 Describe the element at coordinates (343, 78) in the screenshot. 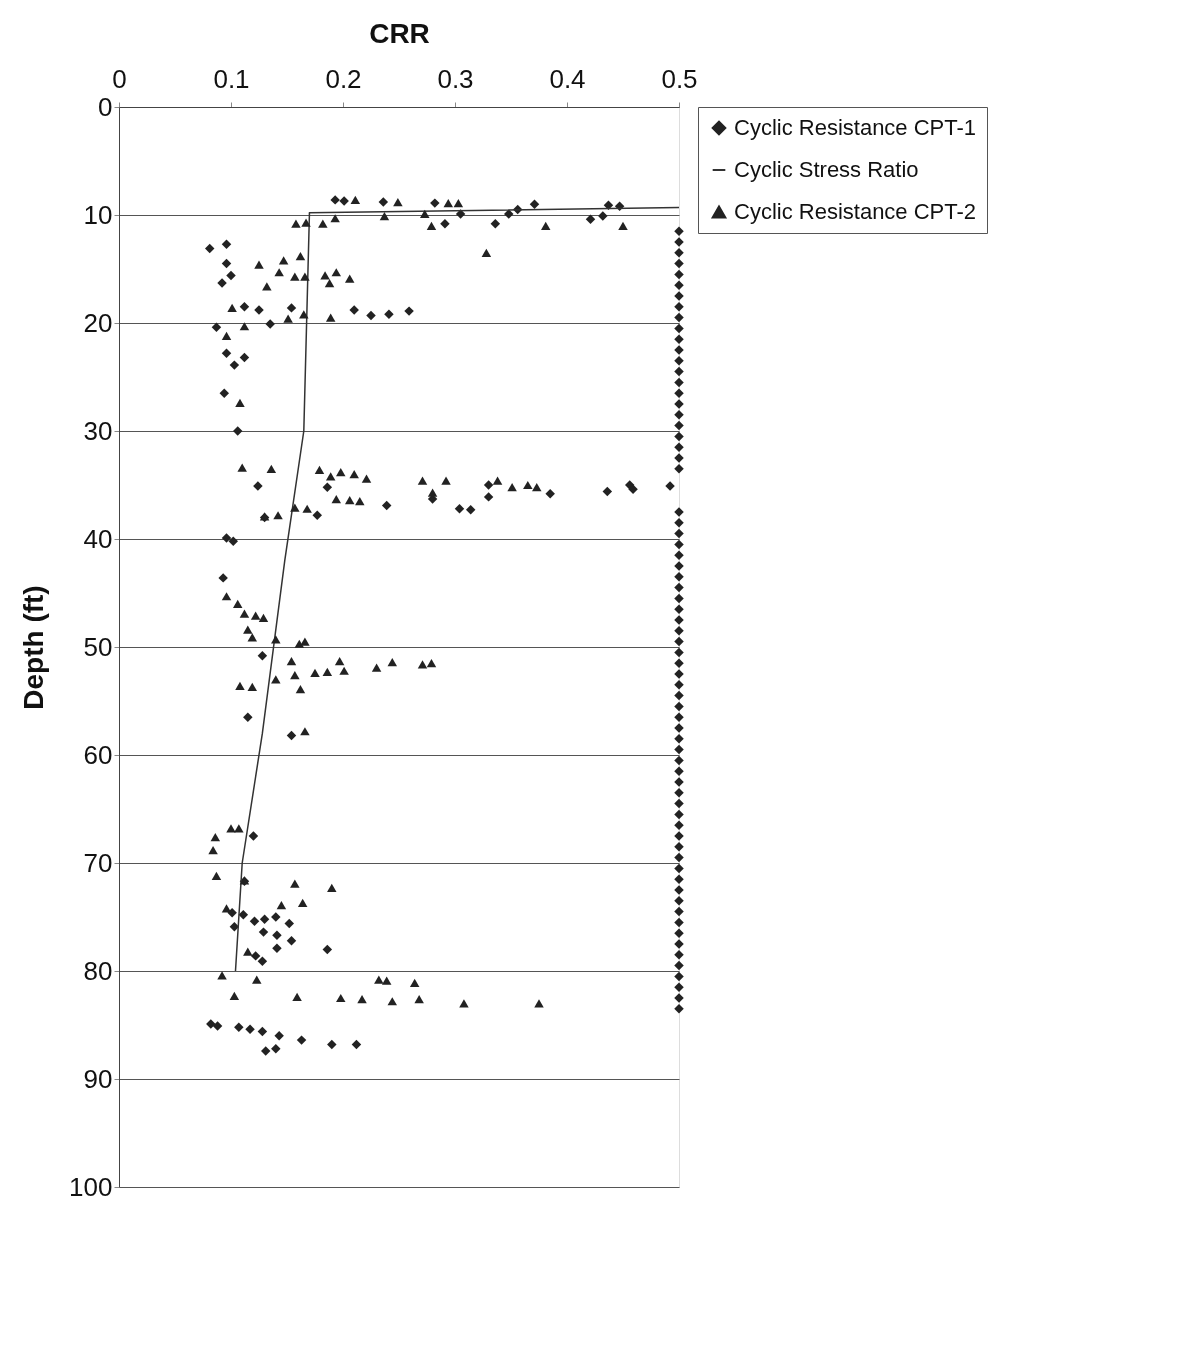

I see `x-tick-label: 0.2` at that location.